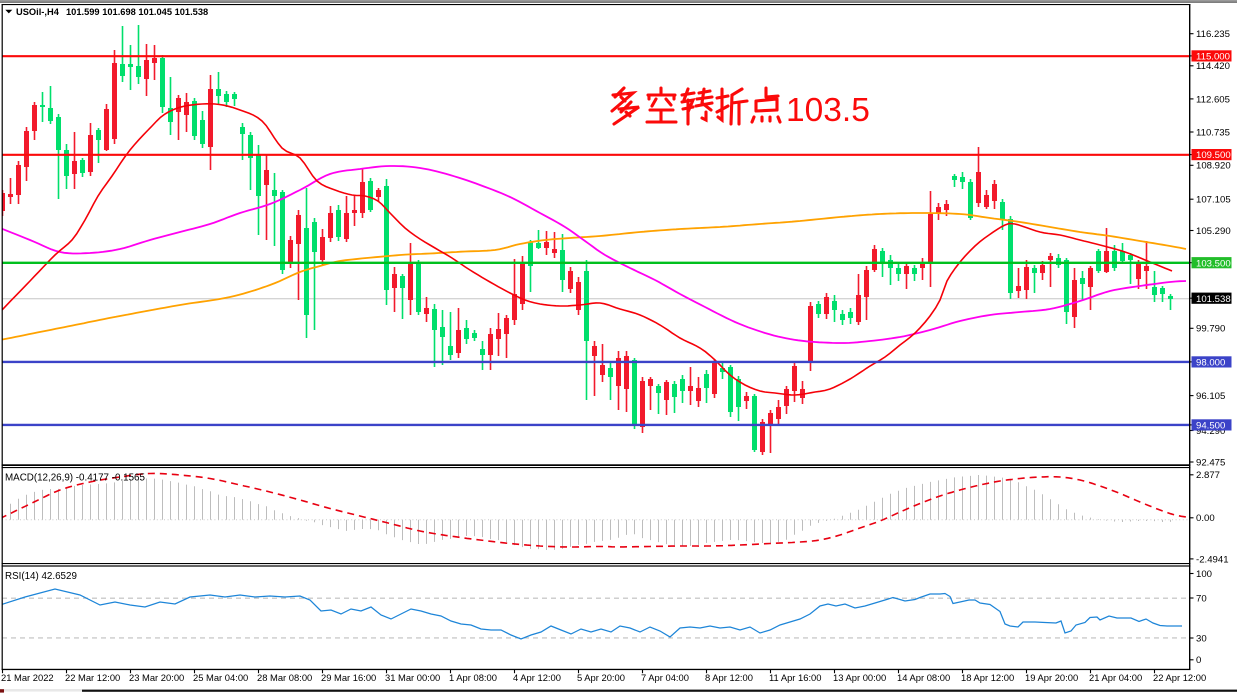 This screenshot has height=693, width=1237. What do you see at coordinates (1201, 598) in the screenshot?
I see `svg-text: 70` at bounding box center [1201, 598].